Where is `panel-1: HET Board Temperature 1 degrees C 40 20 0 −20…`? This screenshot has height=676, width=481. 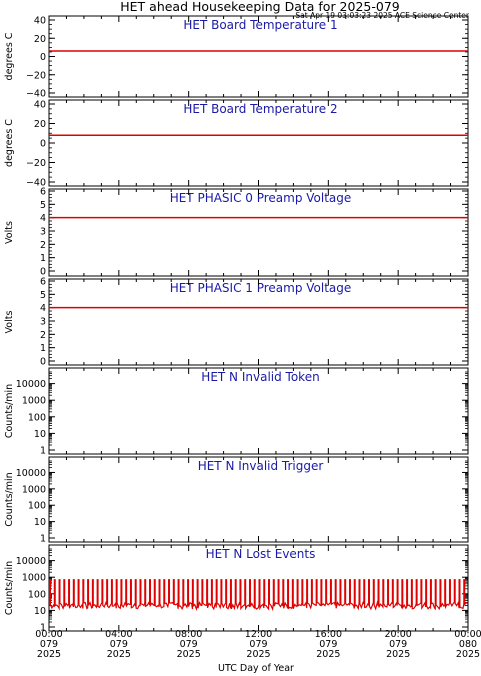 panel-1: HET Board Temperature 1 degrees C 40 20 0 −20… is located at coordinates (236, 57).